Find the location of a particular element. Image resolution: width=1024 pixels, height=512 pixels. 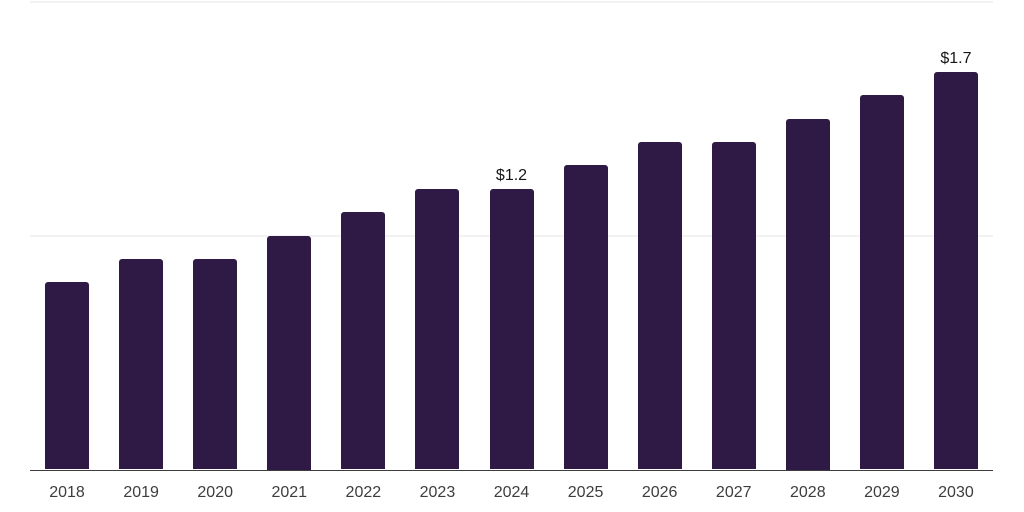

x-axis-line is located at coordinates (511, 470).